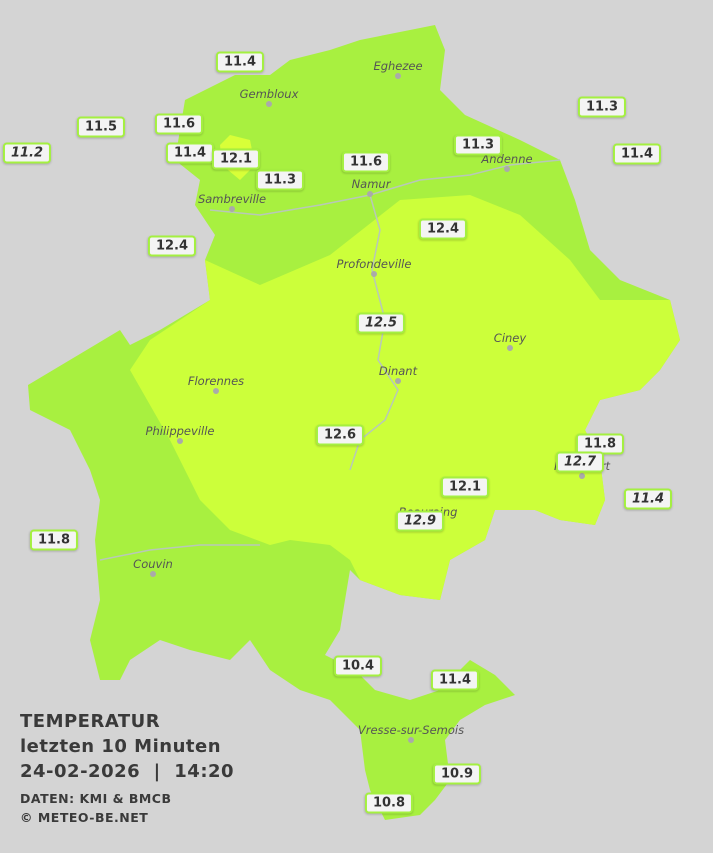  I want to click on legend-source: DATEN: KMI & BMCB, so click(96, 798).